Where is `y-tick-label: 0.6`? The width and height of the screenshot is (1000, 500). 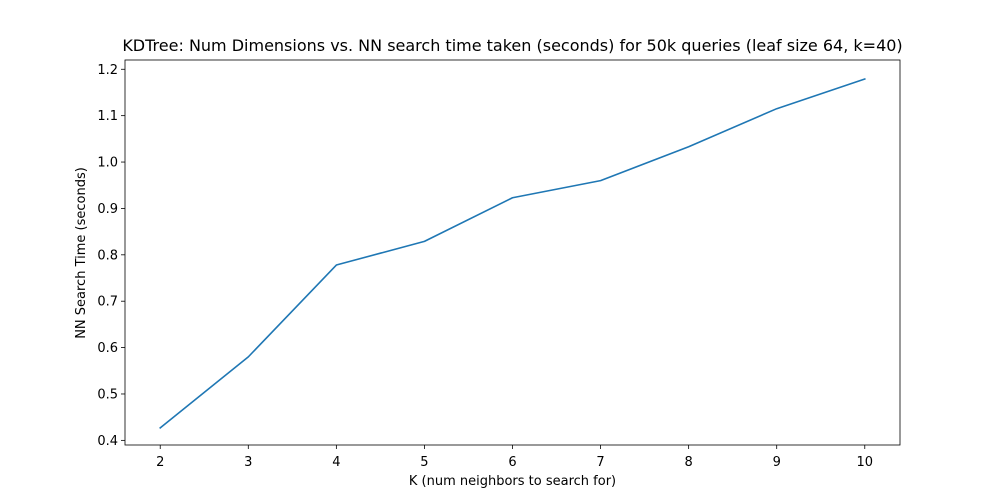 y-tick-label: 0.6 is located at coordinates (107, 348).